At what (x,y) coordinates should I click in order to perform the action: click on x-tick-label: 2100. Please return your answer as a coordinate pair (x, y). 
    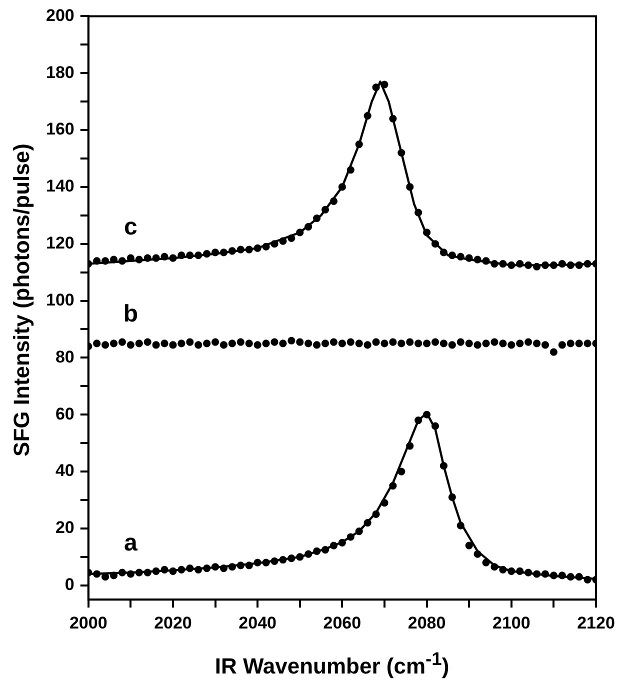
    Looking at the image, I should click on (511, 622).